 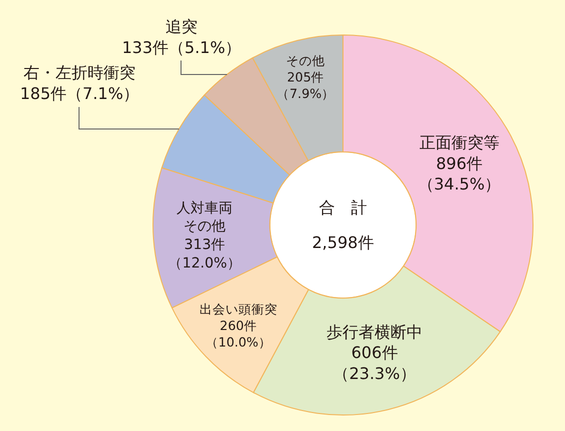 What do you see at coordinates (343, 242) in the screenshot?
I see `text: 2,598件` at bounding box center [343, 242].